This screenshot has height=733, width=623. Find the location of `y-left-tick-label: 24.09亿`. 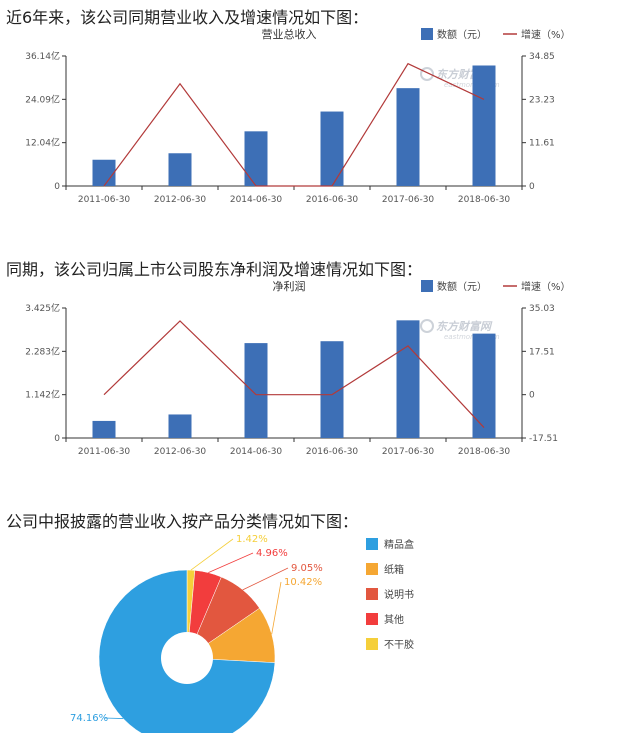

y-left-tick-label: 24.09亿 is located at coordinates (42, 99).